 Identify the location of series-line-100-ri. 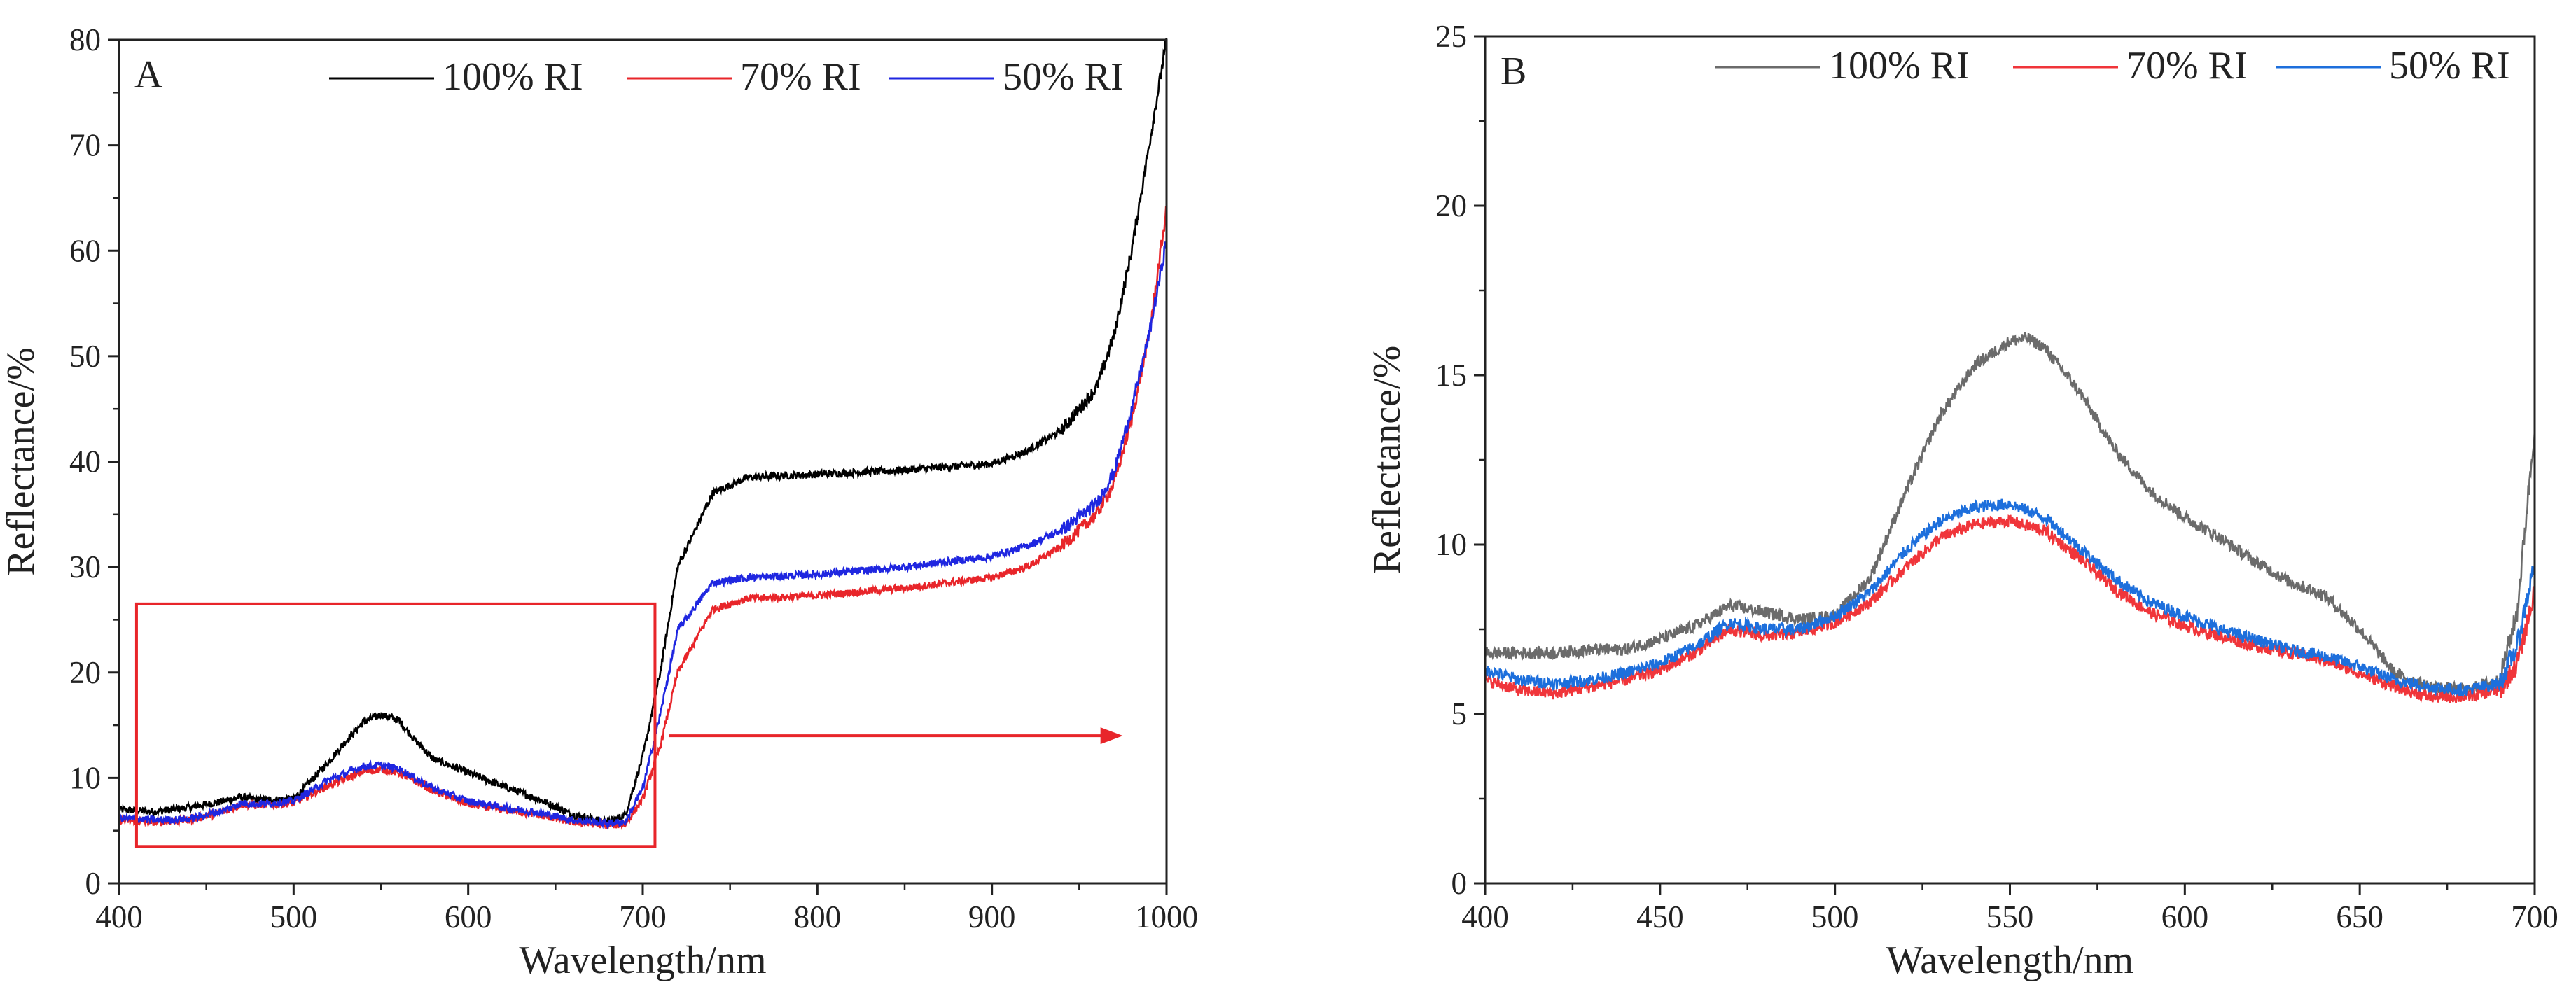
(2010, 514).